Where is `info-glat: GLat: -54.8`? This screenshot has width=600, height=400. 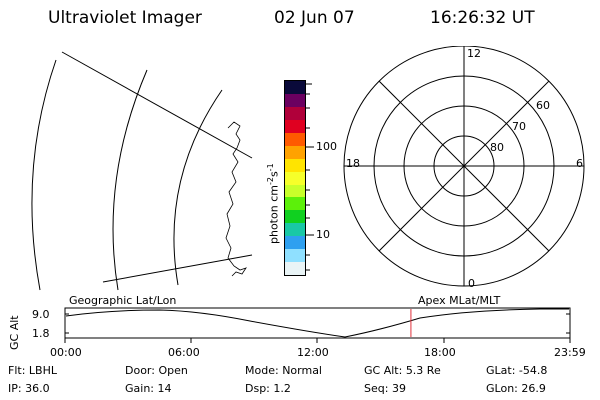 info-glat: GLat: -54.8 is located at coordinates (517, 370).